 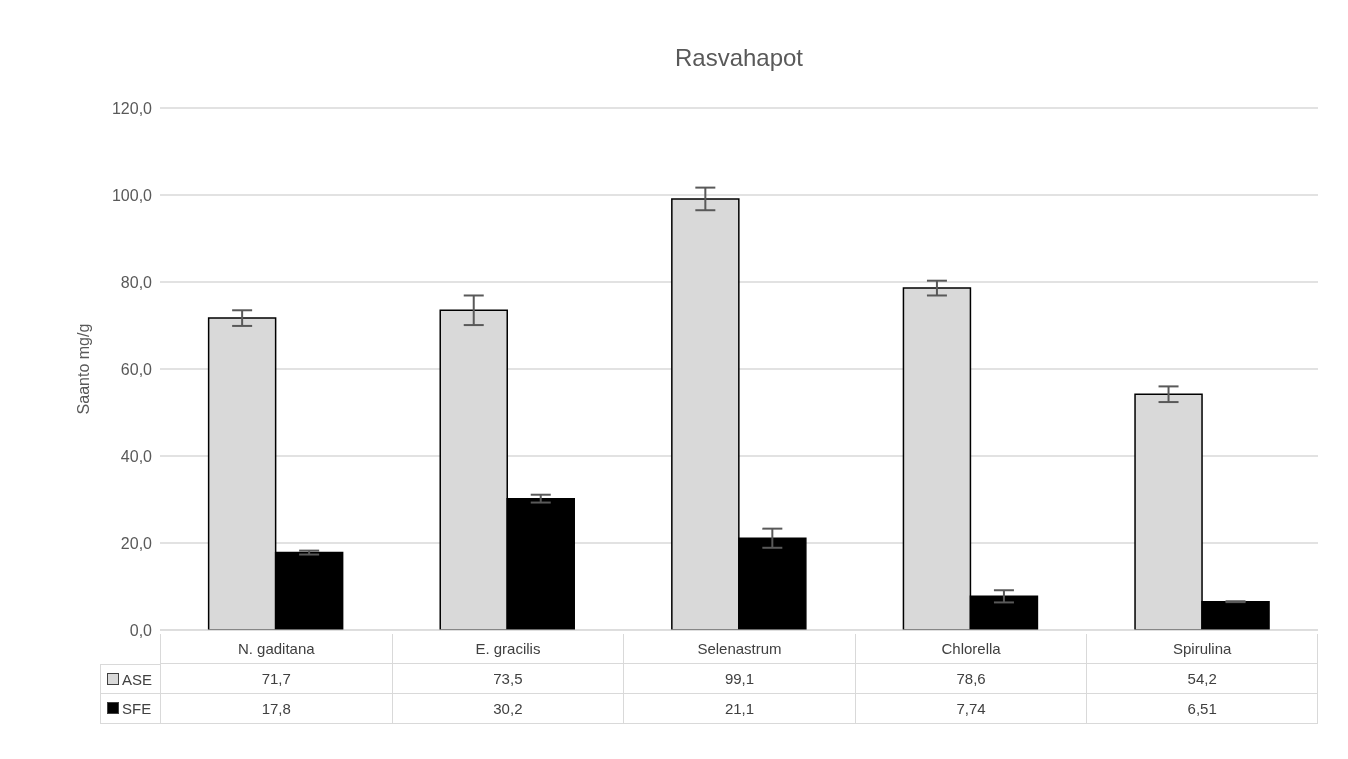 I want to click on x-tick-label: E. gracilis, so click(x=507, y=649).